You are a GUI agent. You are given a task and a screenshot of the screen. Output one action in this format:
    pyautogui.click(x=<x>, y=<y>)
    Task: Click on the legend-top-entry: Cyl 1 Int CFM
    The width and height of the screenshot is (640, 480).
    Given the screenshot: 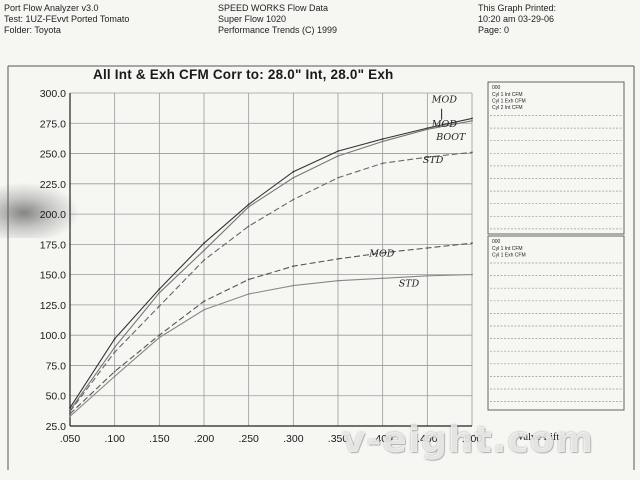 What is the action you would take?
    pyautogui.click(x=507, y=95)
    